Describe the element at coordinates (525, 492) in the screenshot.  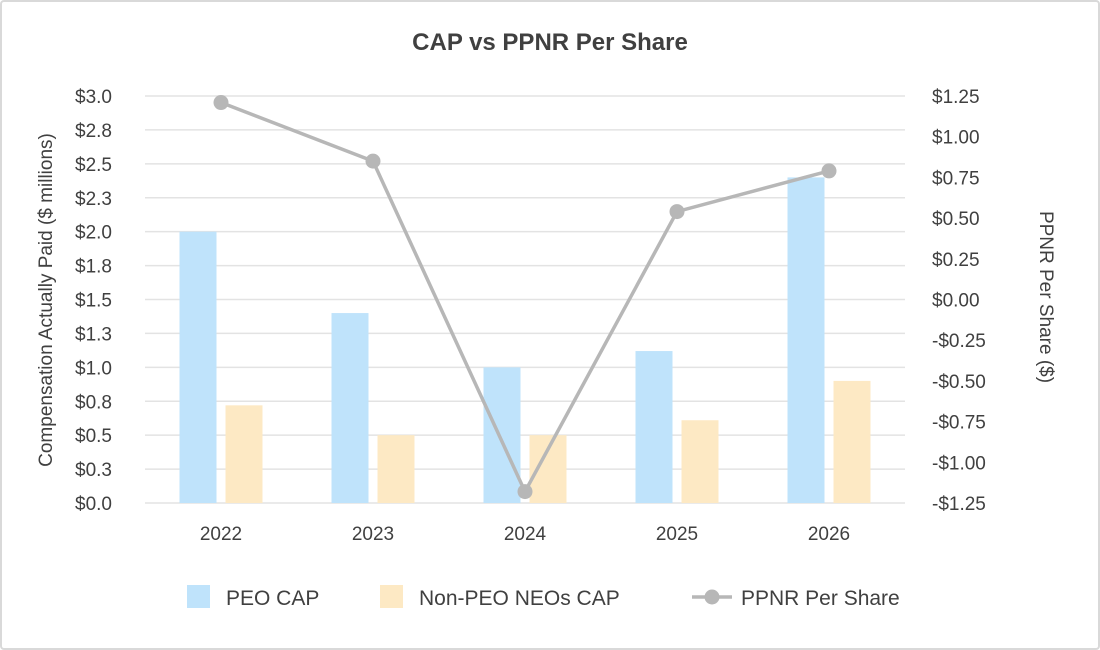
I see `ppnr-point-2024` at that location.